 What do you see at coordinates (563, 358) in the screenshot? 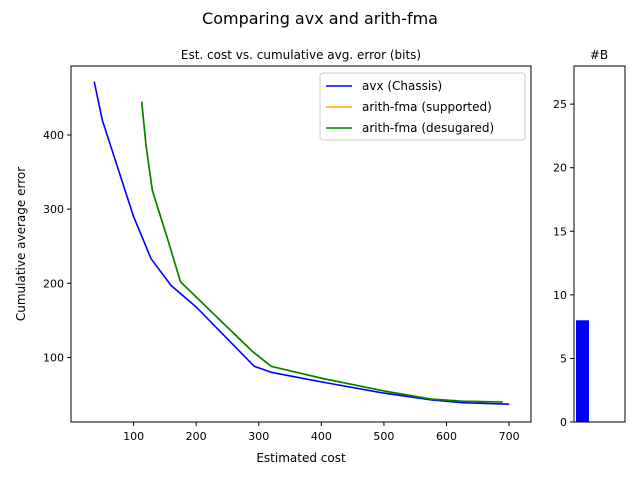
I see `bar-y-tick-label-5: 5` at bounding box center [563, 358].